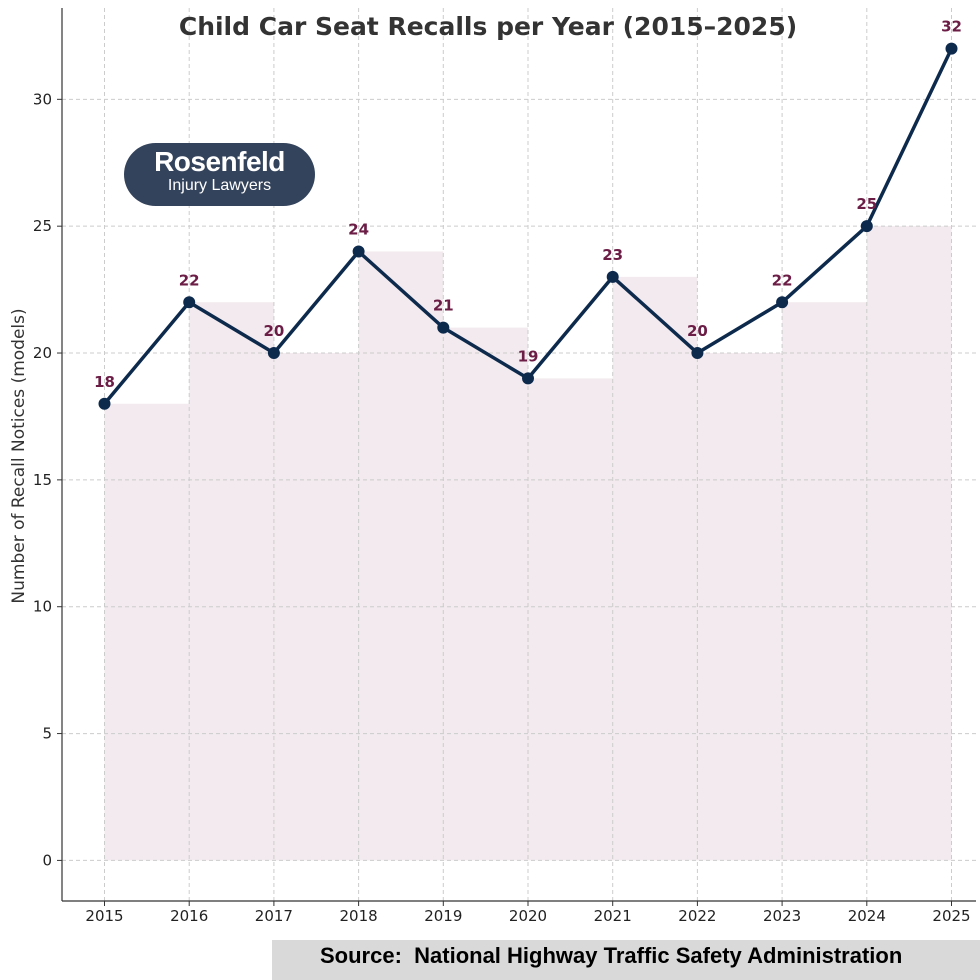 This screenshot has width=980, height=980. What do you see at coordinates (219, 185) in the screenshot?
I see `logo-subtitle: Injury Lawyers` at bounding box center [219, 185].